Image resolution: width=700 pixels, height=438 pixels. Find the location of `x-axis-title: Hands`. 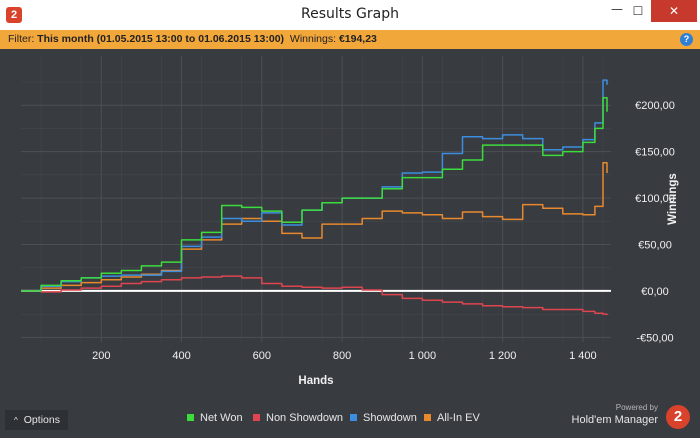

x-axis-title: Hands is located at coordinates (315, 381).